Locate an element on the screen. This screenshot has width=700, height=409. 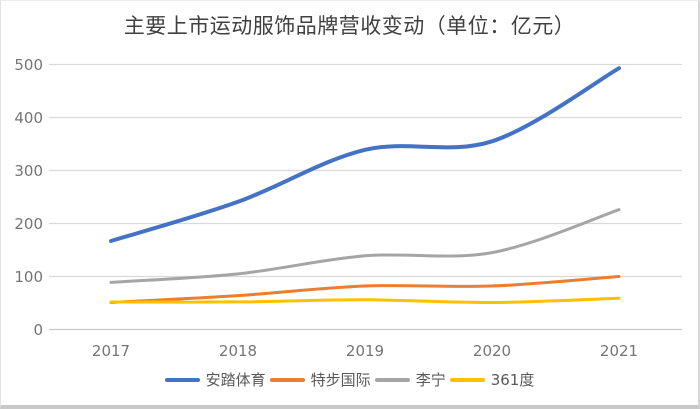
legend: 安踏体育 特步国际 李宁 361度 is located at coordinates (349, 380).